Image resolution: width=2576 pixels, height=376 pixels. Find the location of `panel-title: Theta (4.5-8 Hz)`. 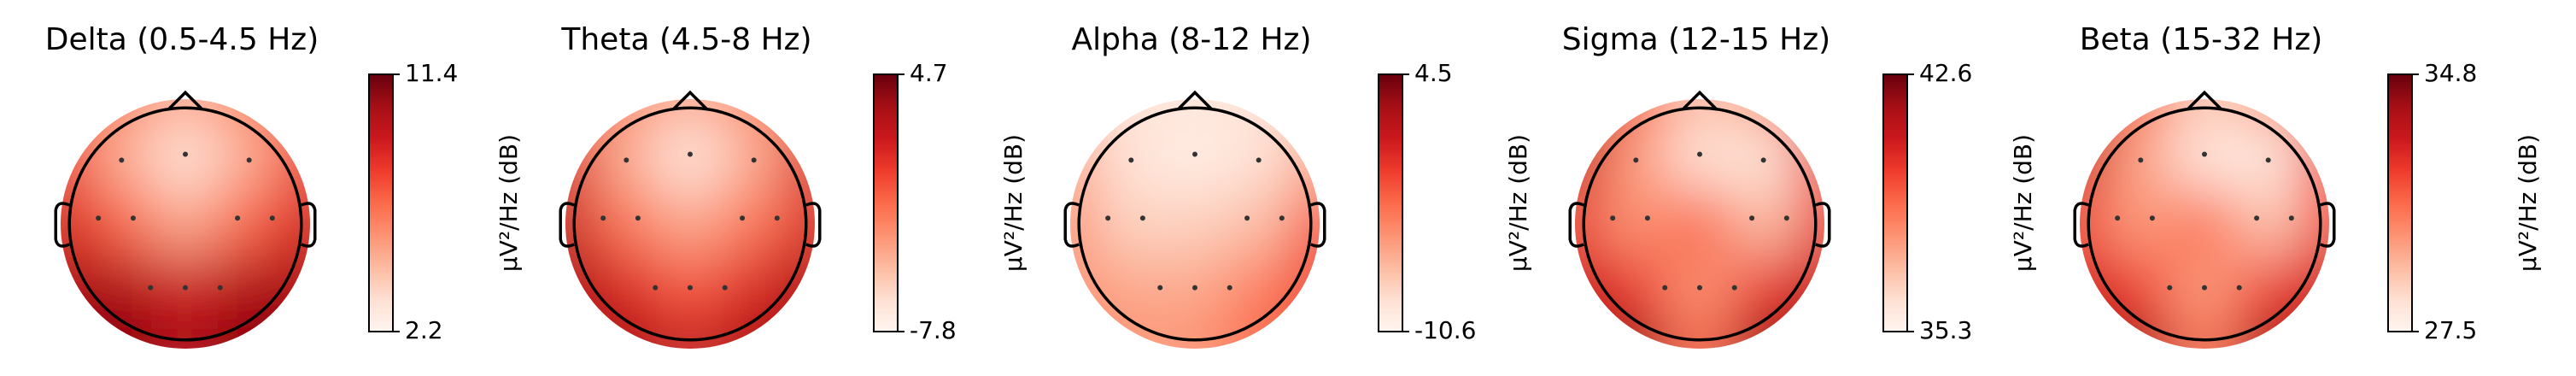

panel-title: Theta (4.5-8 Hz) is located at coordinates (685, 39).